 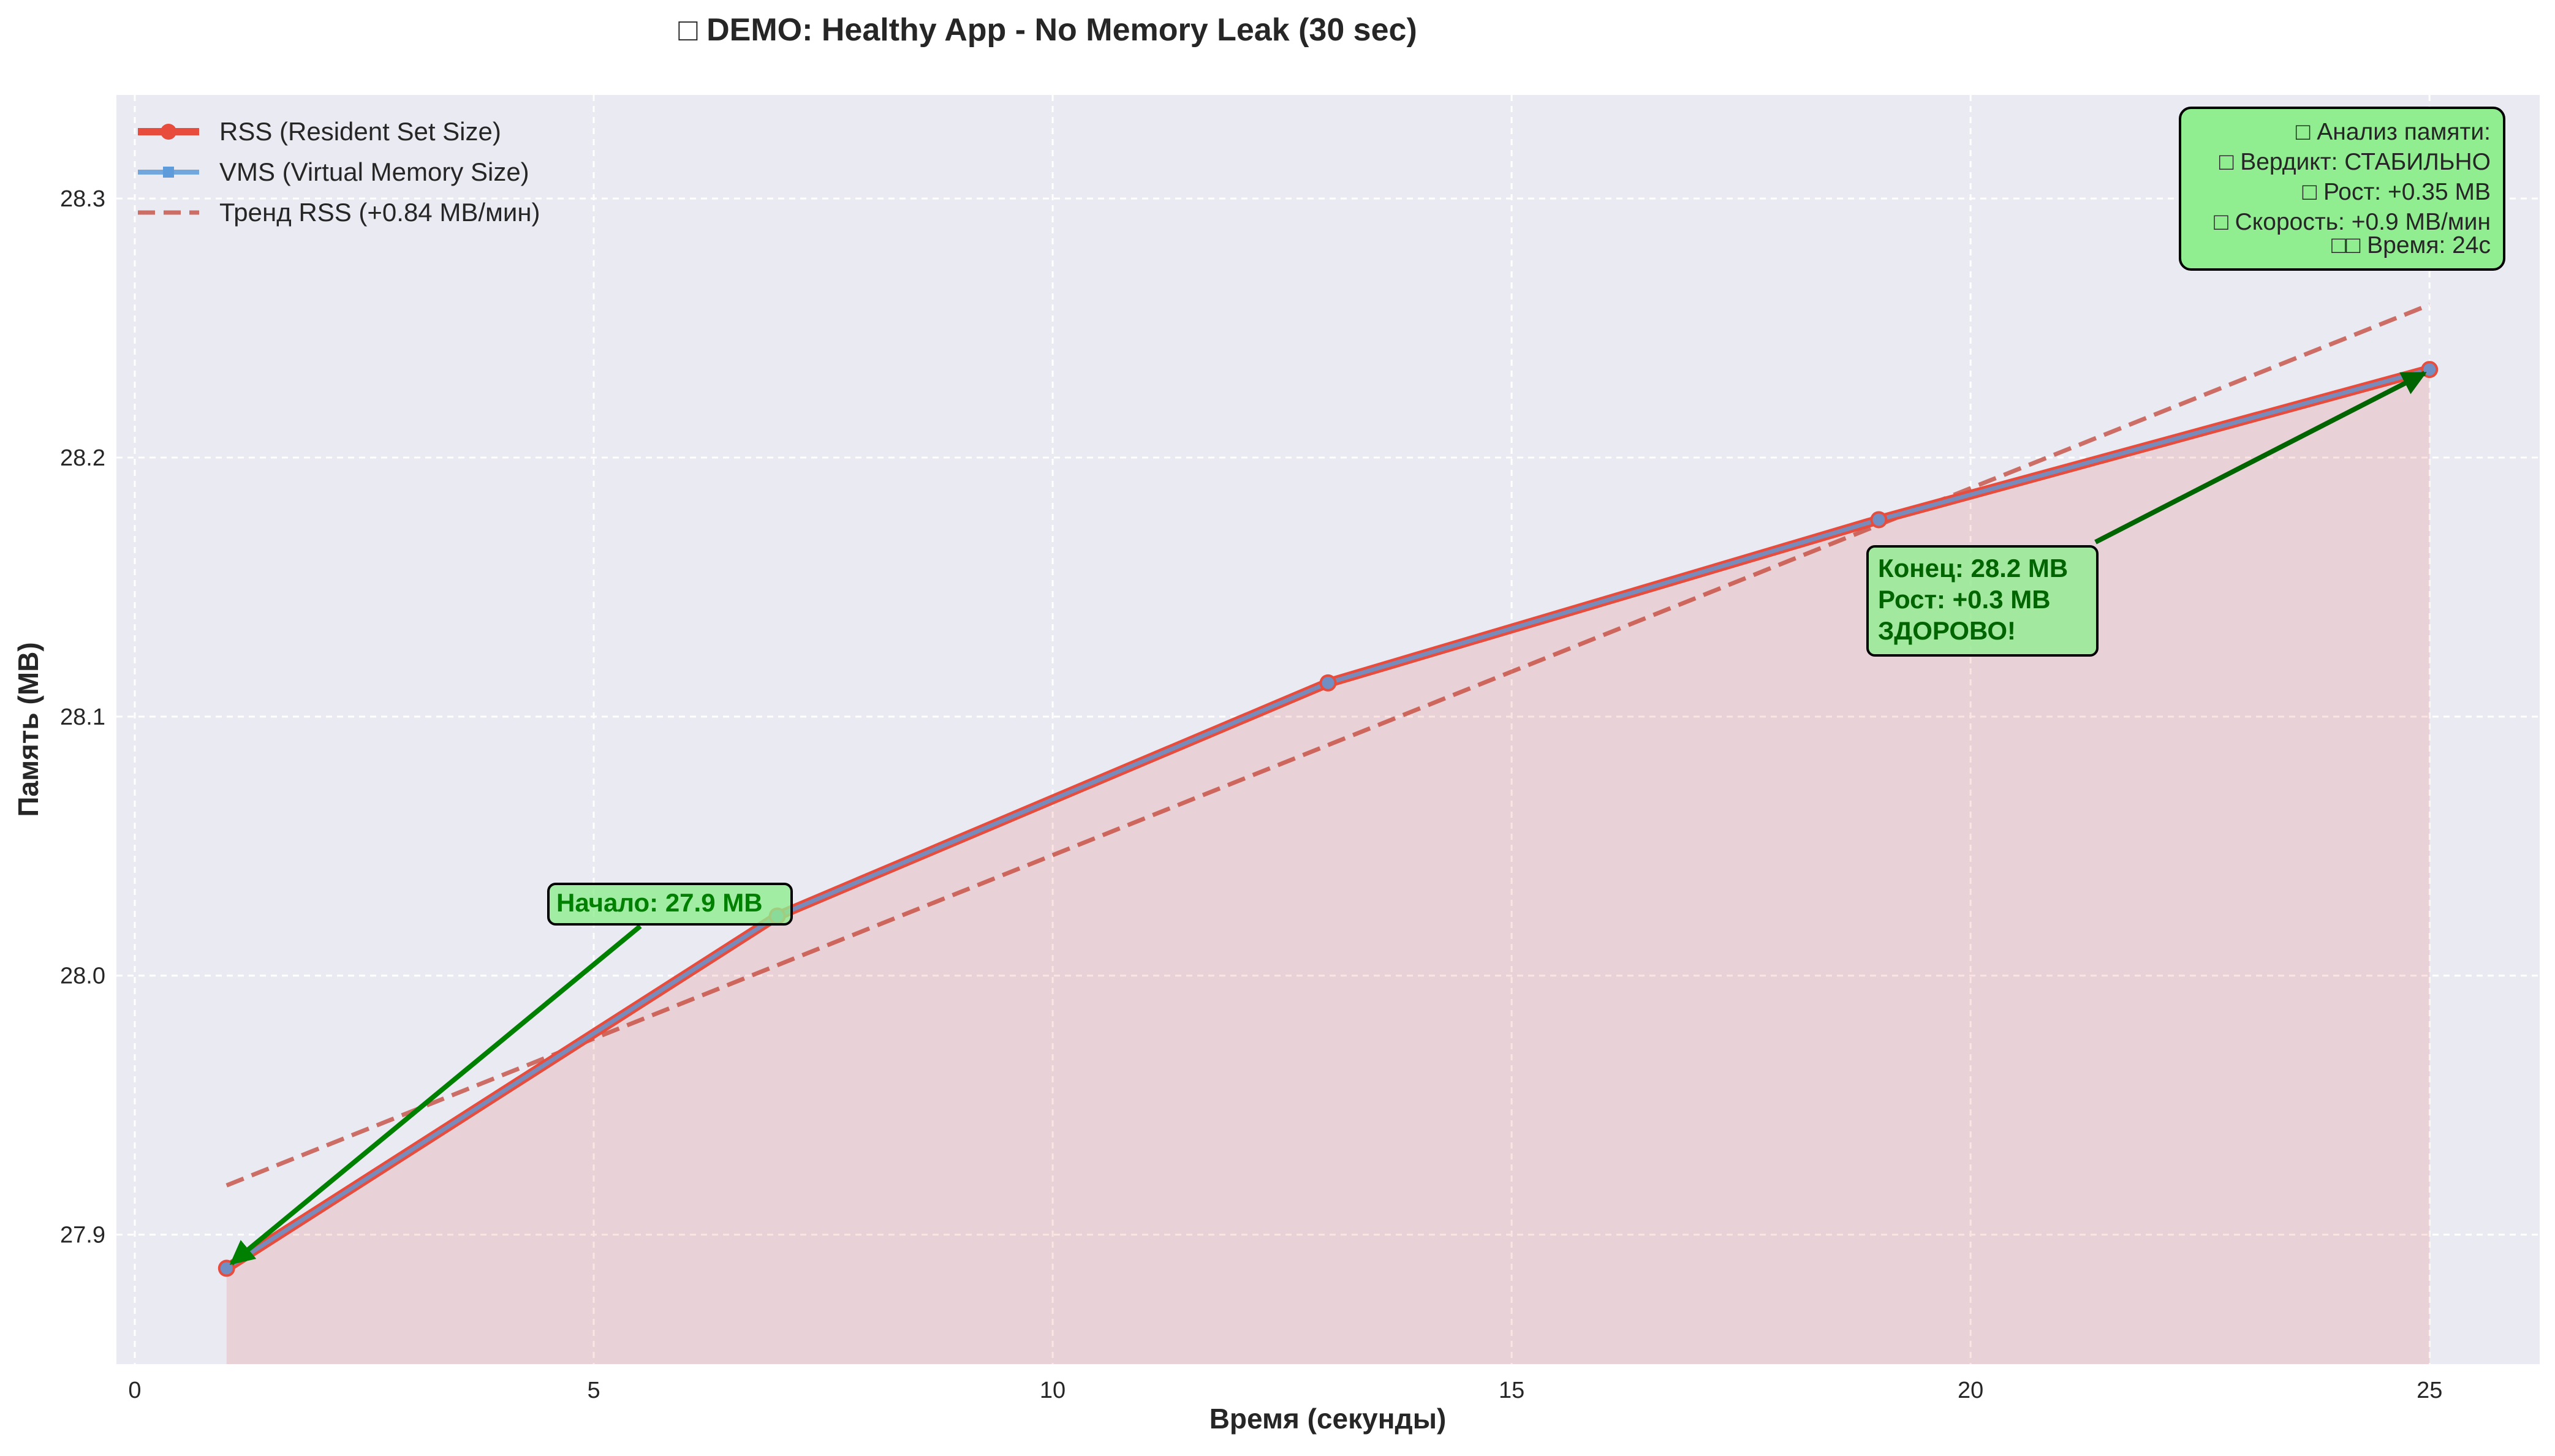 I want to click on analysis-line: □ Вердикт: СТАБИЛЬНО, so click(x=2355, y=162).